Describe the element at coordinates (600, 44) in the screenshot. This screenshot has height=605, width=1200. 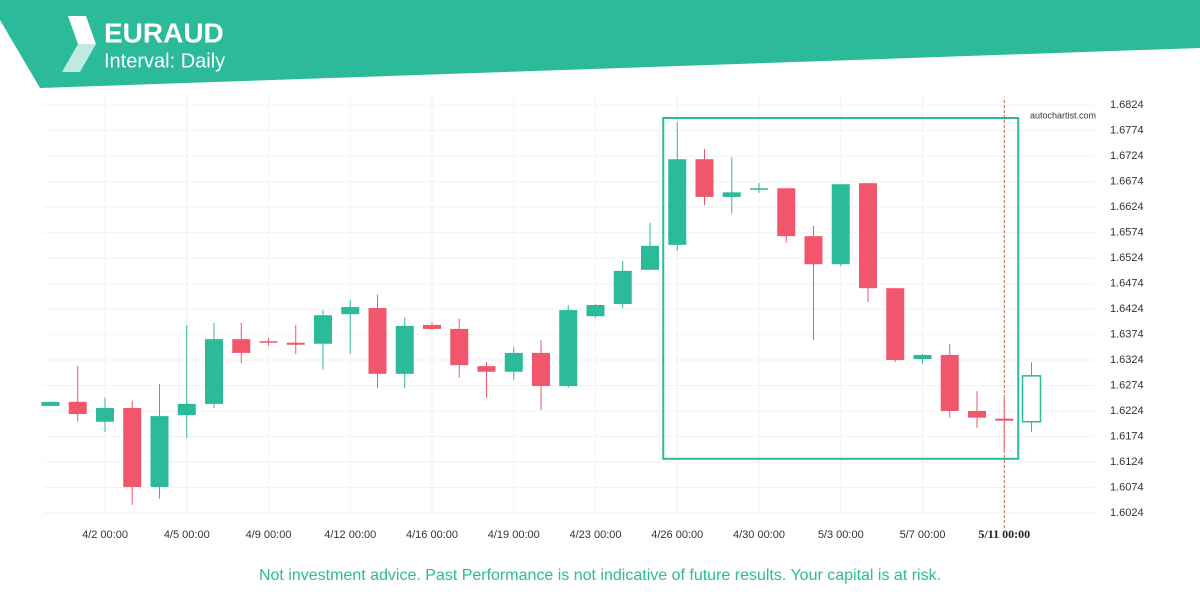
I see `header-banner` at that location.